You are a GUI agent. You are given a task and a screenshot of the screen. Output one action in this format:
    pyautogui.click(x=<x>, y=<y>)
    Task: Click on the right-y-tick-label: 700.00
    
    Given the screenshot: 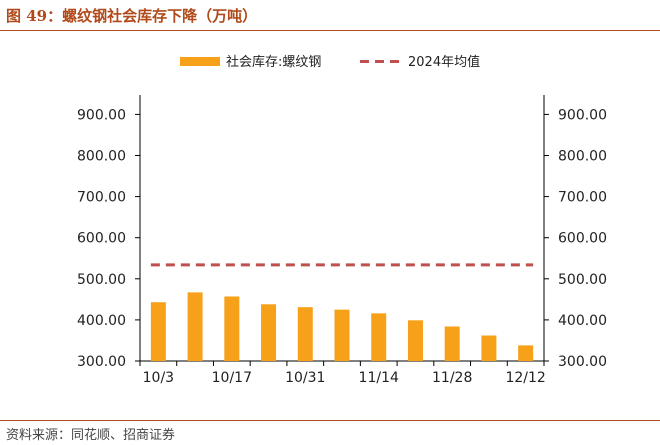 What is the action you would take?
    pyautogui.click(x=582, y=198)
    